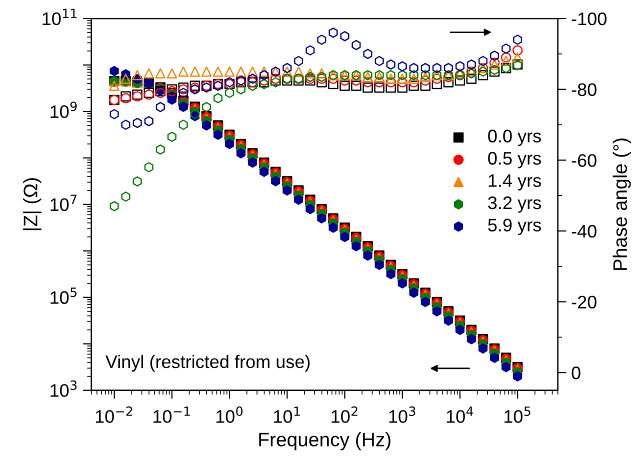 This screenshot has height=463, width=639. I want to click on x-tick-label: 10$^{2}$, so click(345, 414).